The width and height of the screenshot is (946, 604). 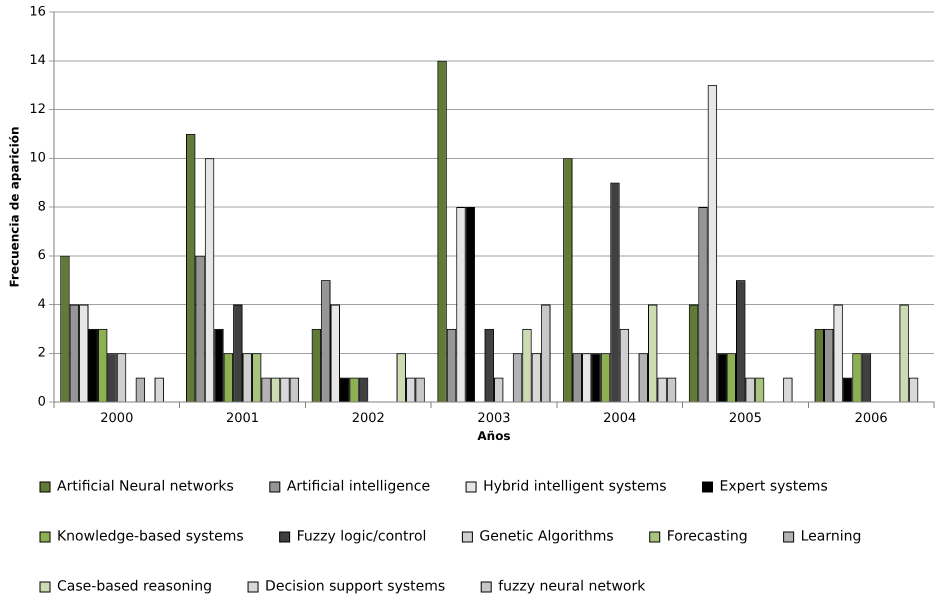 What do you see at coordinates (42, 402) in the screenshot?
I see `y-tick-label: 0` at bounding box center [42, 402].